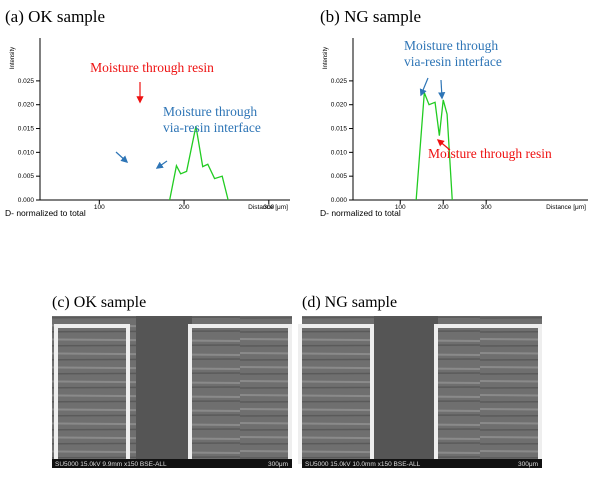 The image size is (594, 495). Describe the element at coordinates (370, 16) in the screenshot. I see `chart-title: (b) NG sample` at that location.